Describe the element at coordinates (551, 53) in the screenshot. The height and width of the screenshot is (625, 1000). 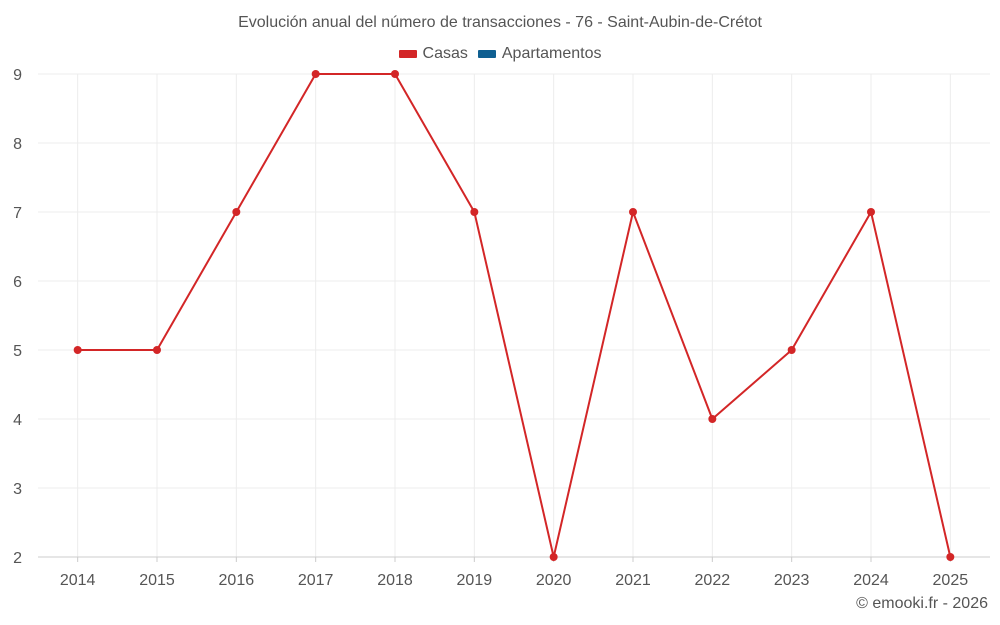
I see `legend-label-apartamentos: Apartamentos` at that location.